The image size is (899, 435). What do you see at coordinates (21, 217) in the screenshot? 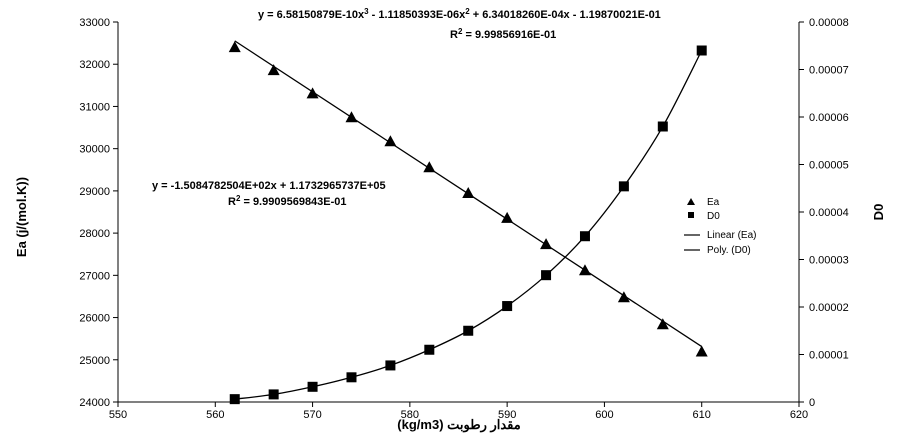
I see `y-axis-left-title: Ea (j/(mol.K))` at bounding box center [21, 217].